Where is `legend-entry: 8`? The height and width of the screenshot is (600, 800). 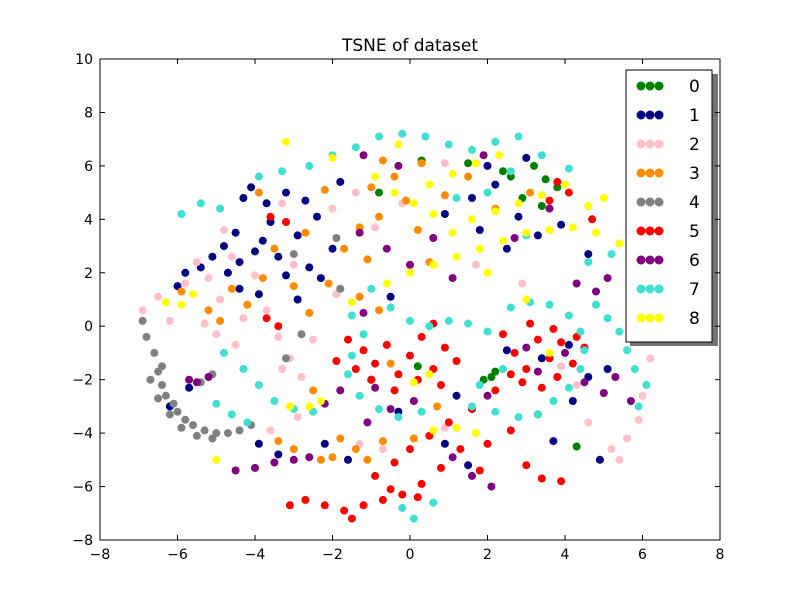
legend-entry: 8 is located at coordinates (668, 319).